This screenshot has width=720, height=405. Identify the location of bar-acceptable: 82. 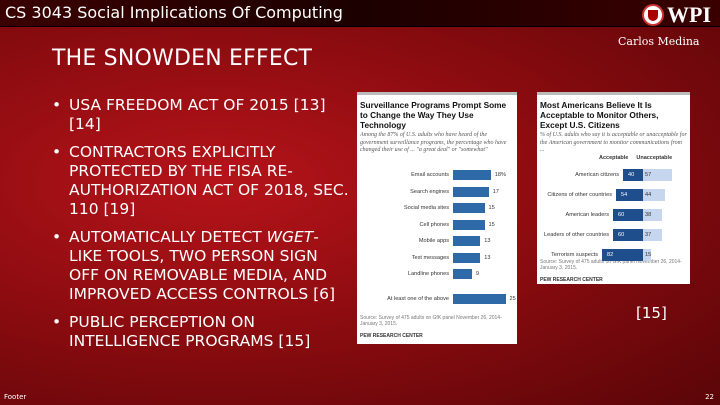
(622, 255).